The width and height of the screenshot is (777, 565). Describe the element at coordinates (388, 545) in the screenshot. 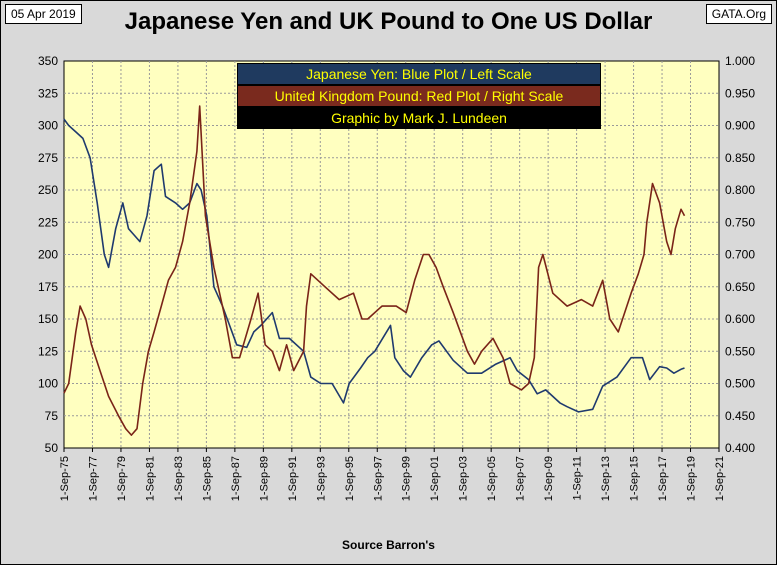

I see `source-label: Source Barron's` at that location.